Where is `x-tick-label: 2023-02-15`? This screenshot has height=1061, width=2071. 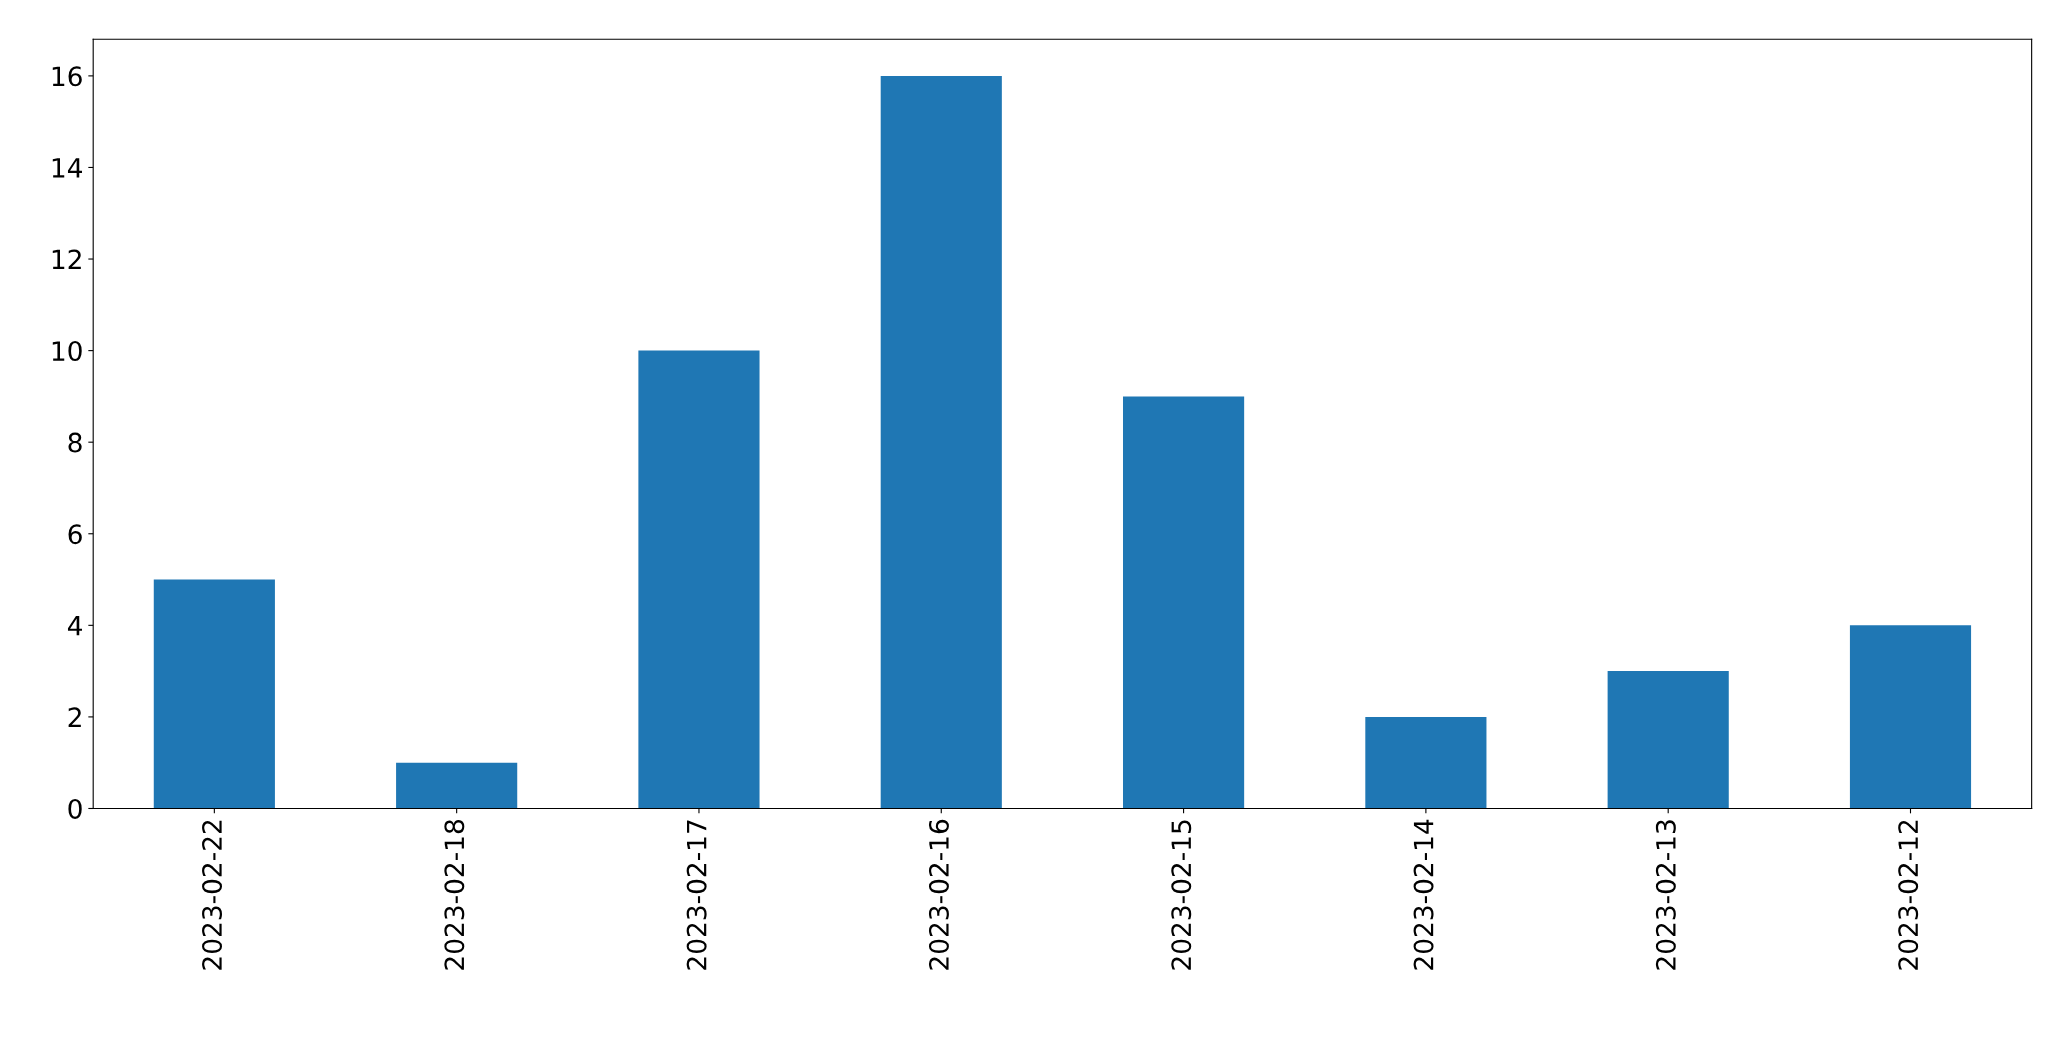 x-tick-label: 2023-02-15 is located at coordinates (1181, 895).